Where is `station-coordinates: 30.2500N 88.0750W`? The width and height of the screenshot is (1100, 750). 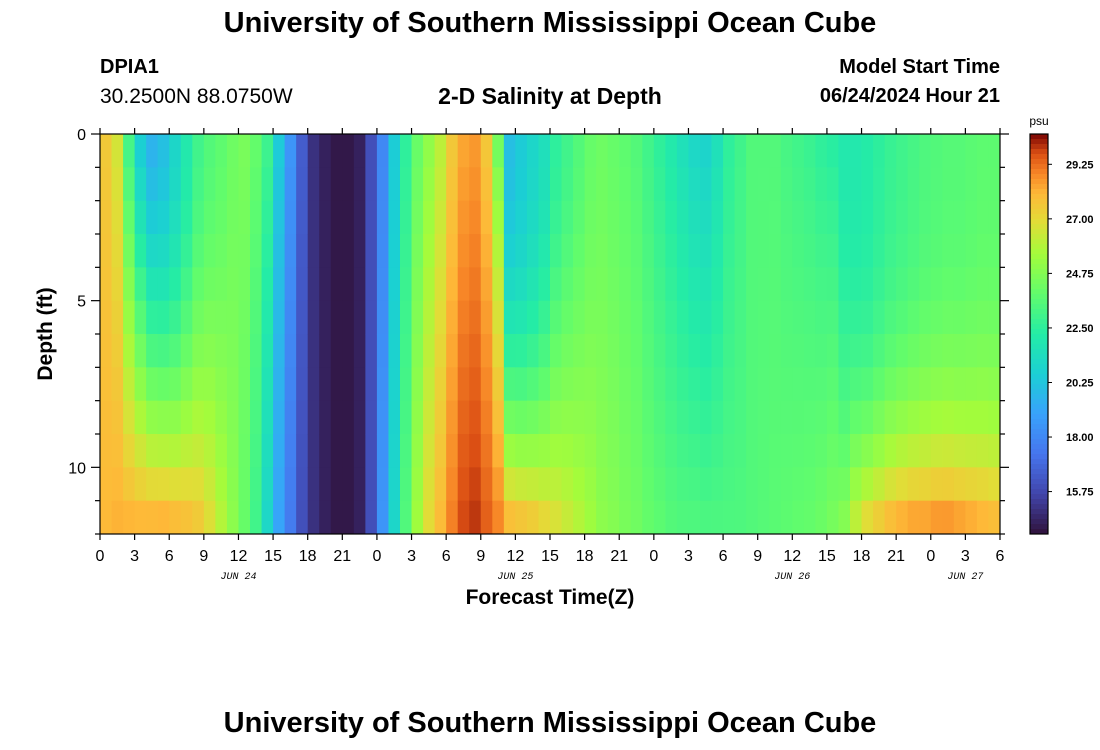 station-coordinates: 30.2500N 88.0750W is located at coordinates (196, 96).